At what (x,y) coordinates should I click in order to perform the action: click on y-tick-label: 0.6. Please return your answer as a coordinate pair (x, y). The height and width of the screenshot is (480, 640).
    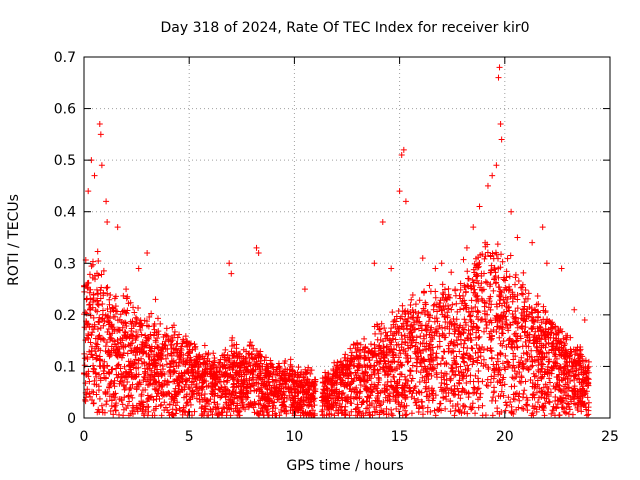
    Looking at the image, I should click on (65, 110).